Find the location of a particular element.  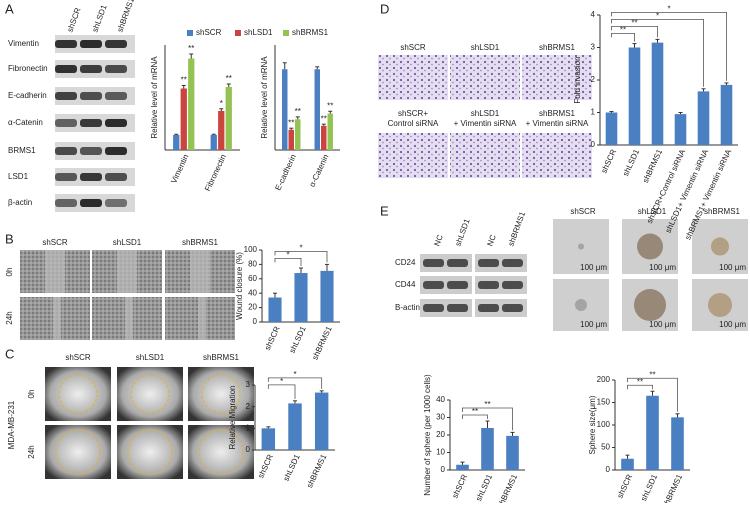

legend-label: shSCR is located at coordinates (209, 32).